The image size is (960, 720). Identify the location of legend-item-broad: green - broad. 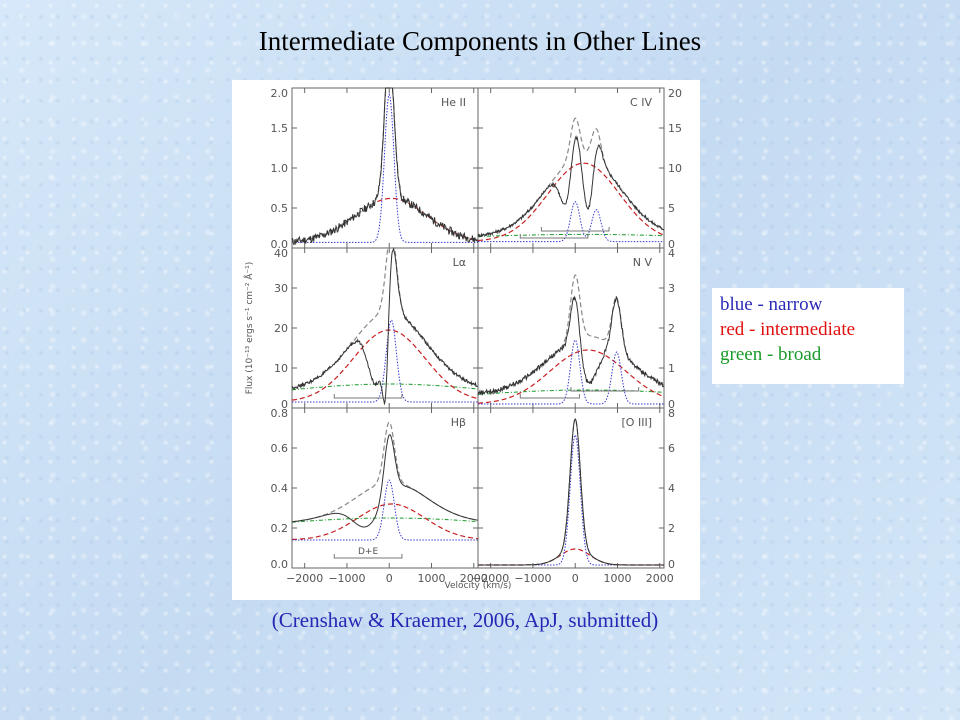
(812, 354).